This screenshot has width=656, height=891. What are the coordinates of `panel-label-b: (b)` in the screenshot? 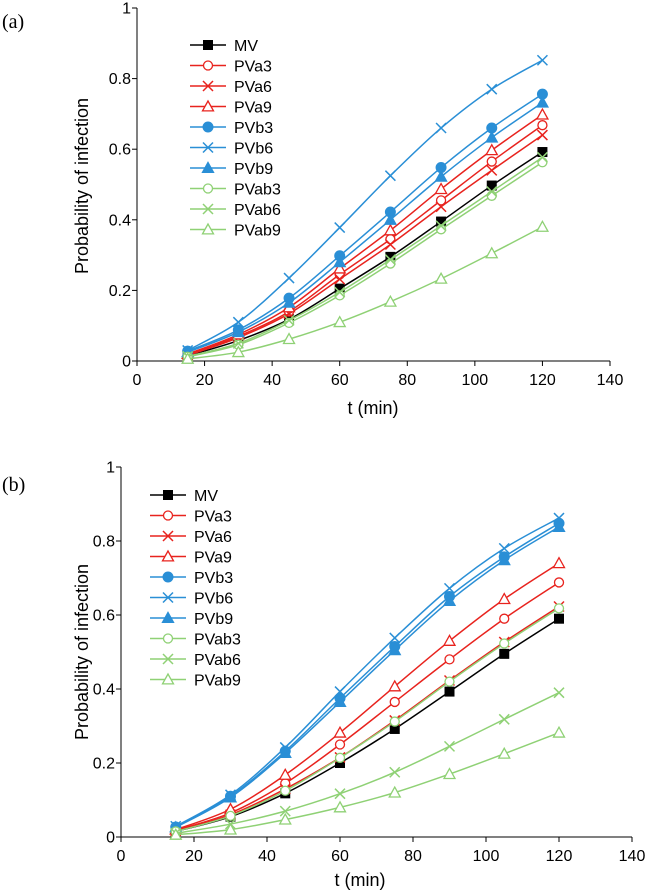 It's located at (13, 485).